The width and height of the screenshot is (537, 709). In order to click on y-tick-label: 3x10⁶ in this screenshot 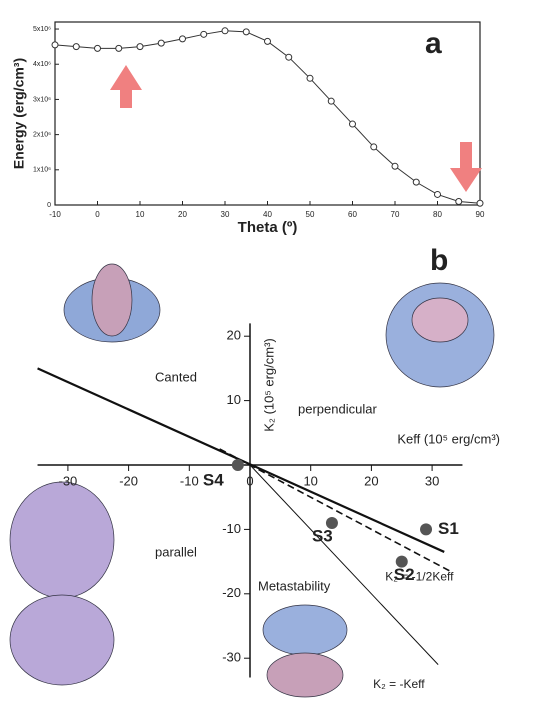, I will do `click(42, 99)`.